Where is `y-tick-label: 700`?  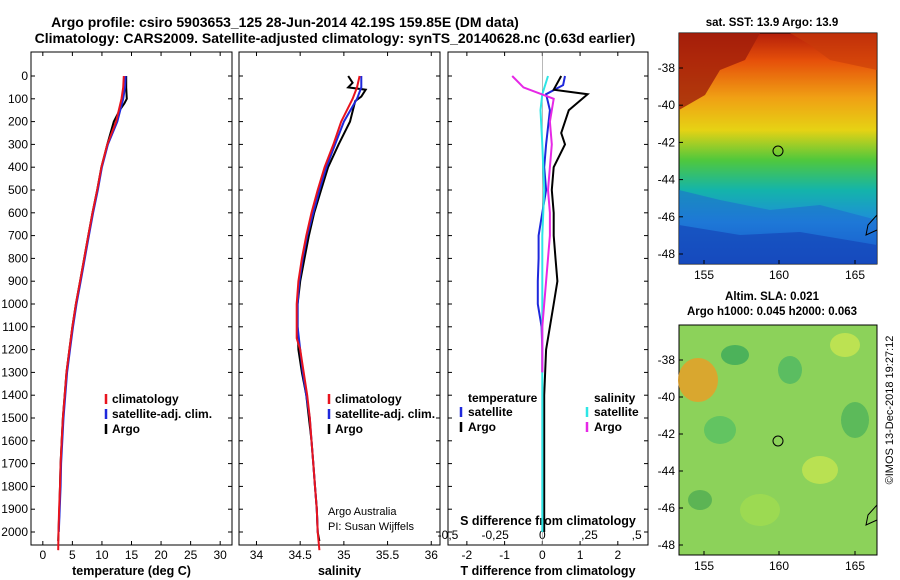
y-tick-label: 700 is located at coordinates (18, 236).